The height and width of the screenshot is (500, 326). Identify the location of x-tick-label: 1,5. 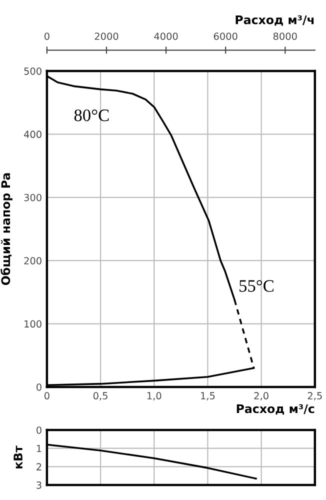
(208, 396).